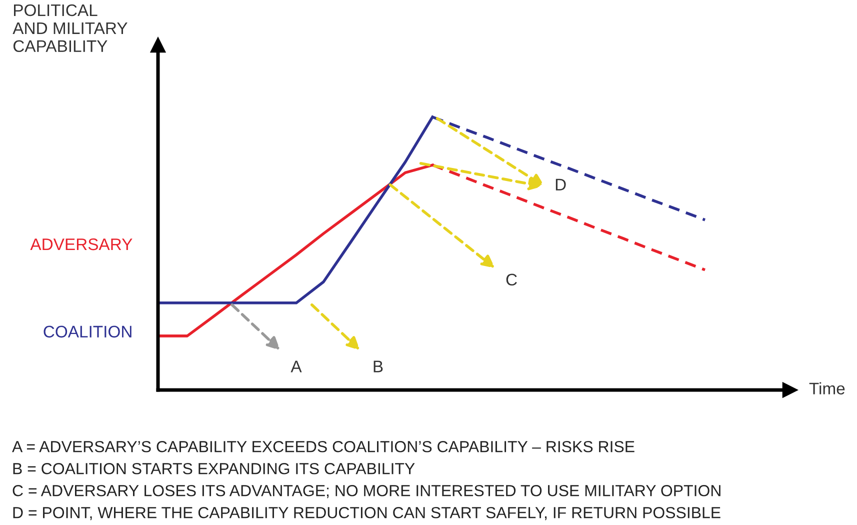 This screenshot has width=857, height=525. I want to click on text: ADVERSARY, so click(81, 244).